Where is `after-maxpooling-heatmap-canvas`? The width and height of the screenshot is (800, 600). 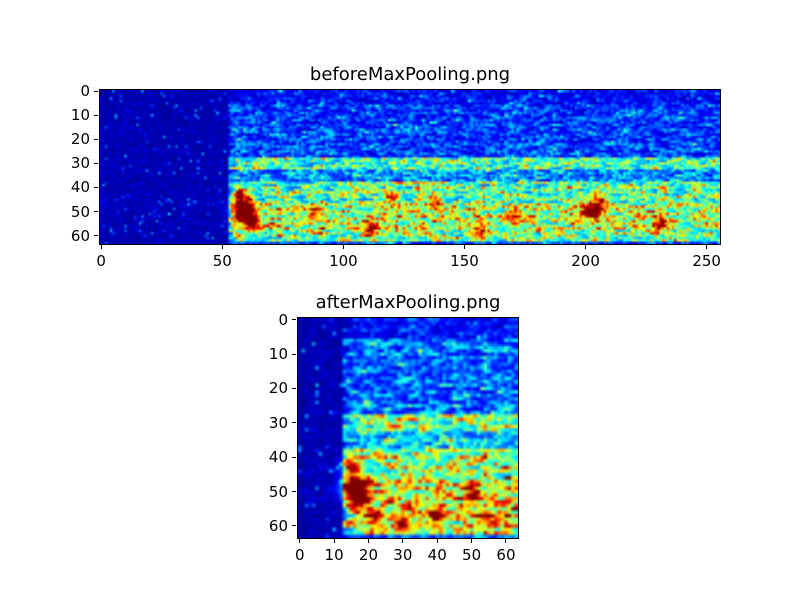
after-maxpooling-heatmap-canvas is located at coordinates (408, 428).